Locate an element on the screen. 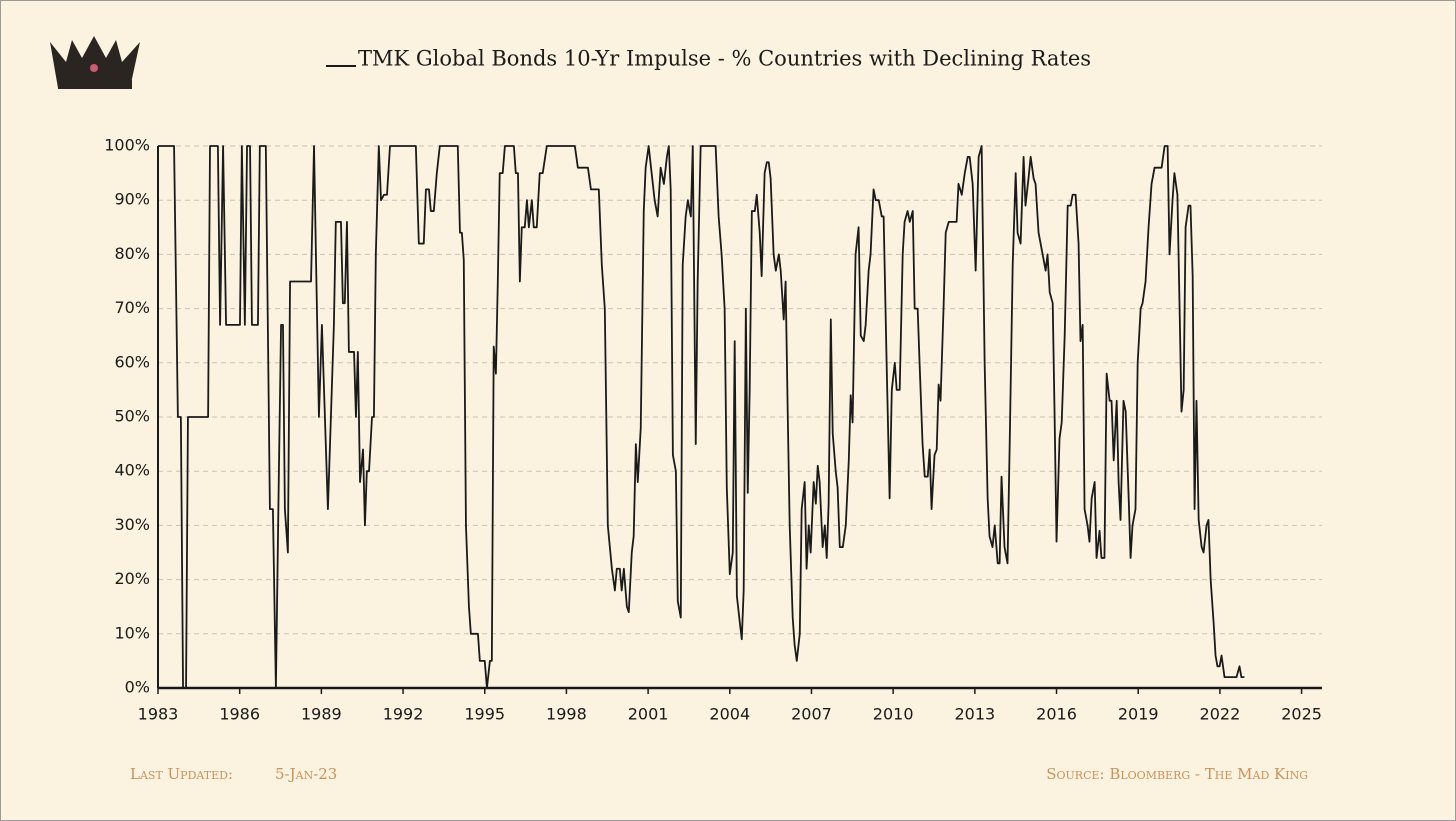 Image resolution: width=1456 pixels, height=821 pixels. x-tick-label: 2022 is located at coordinates (1220, 714).